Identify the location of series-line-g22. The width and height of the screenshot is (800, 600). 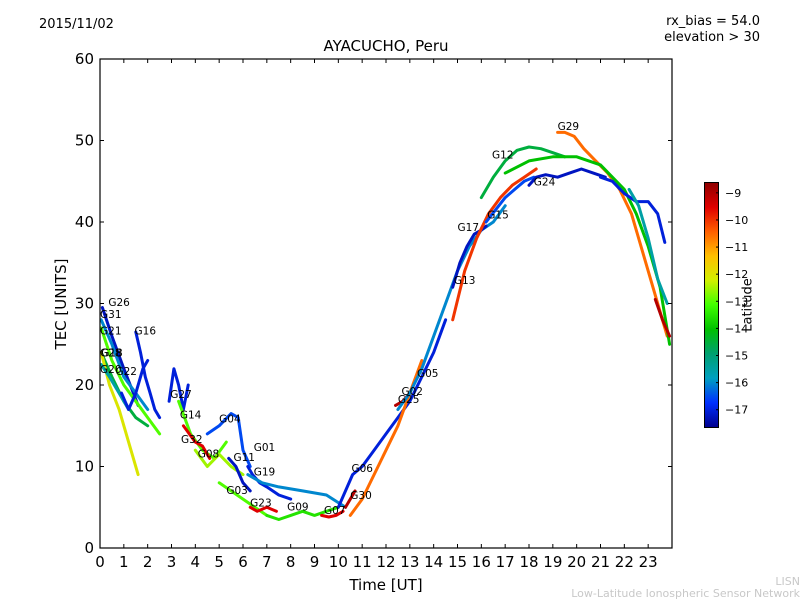
(135, 385).